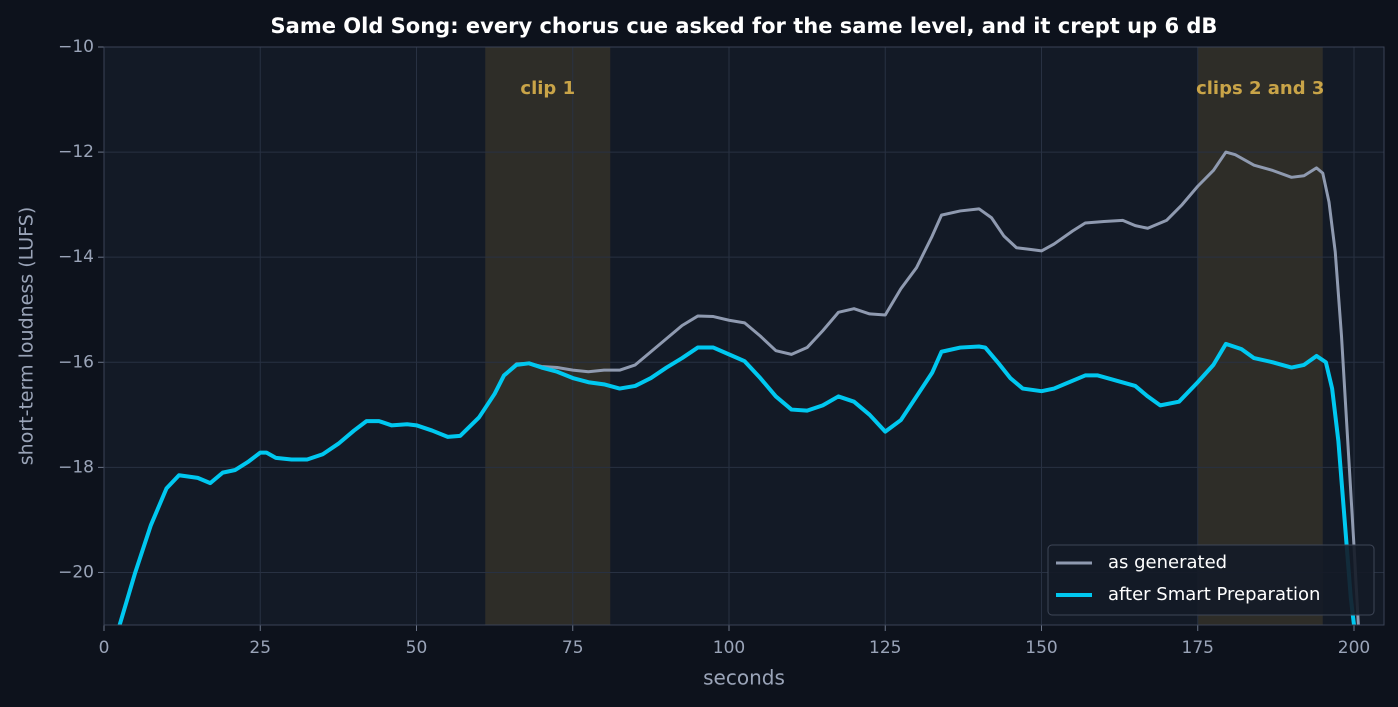 This screenshot has height=707, width=1398. What do you see at coordinates (27, 336) in the screenshot?
I see `y-axis-label: short-term loudness (LUFS)` at bounding box center [27, 336].